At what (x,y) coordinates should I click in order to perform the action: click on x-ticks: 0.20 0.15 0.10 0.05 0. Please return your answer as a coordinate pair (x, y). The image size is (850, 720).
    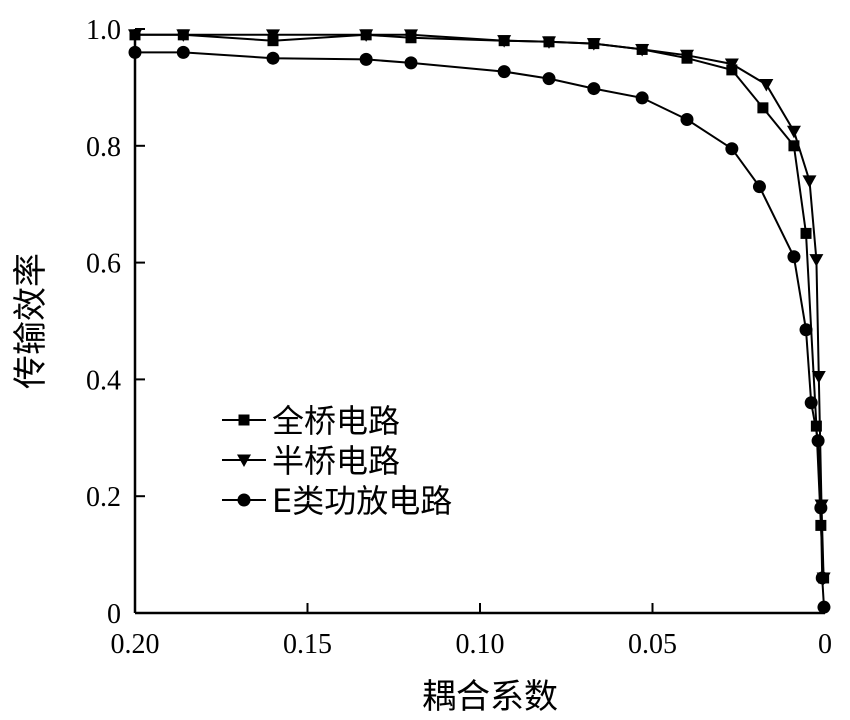
    Looking at the image, I should click on (471, 631).